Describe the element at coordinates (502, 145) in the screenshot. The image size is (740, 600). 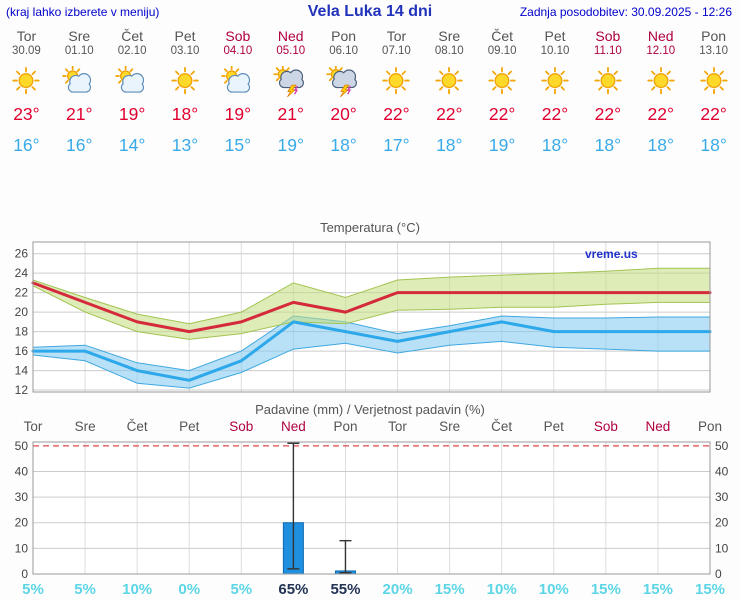
I see `min-temperature: 19°` at that location.